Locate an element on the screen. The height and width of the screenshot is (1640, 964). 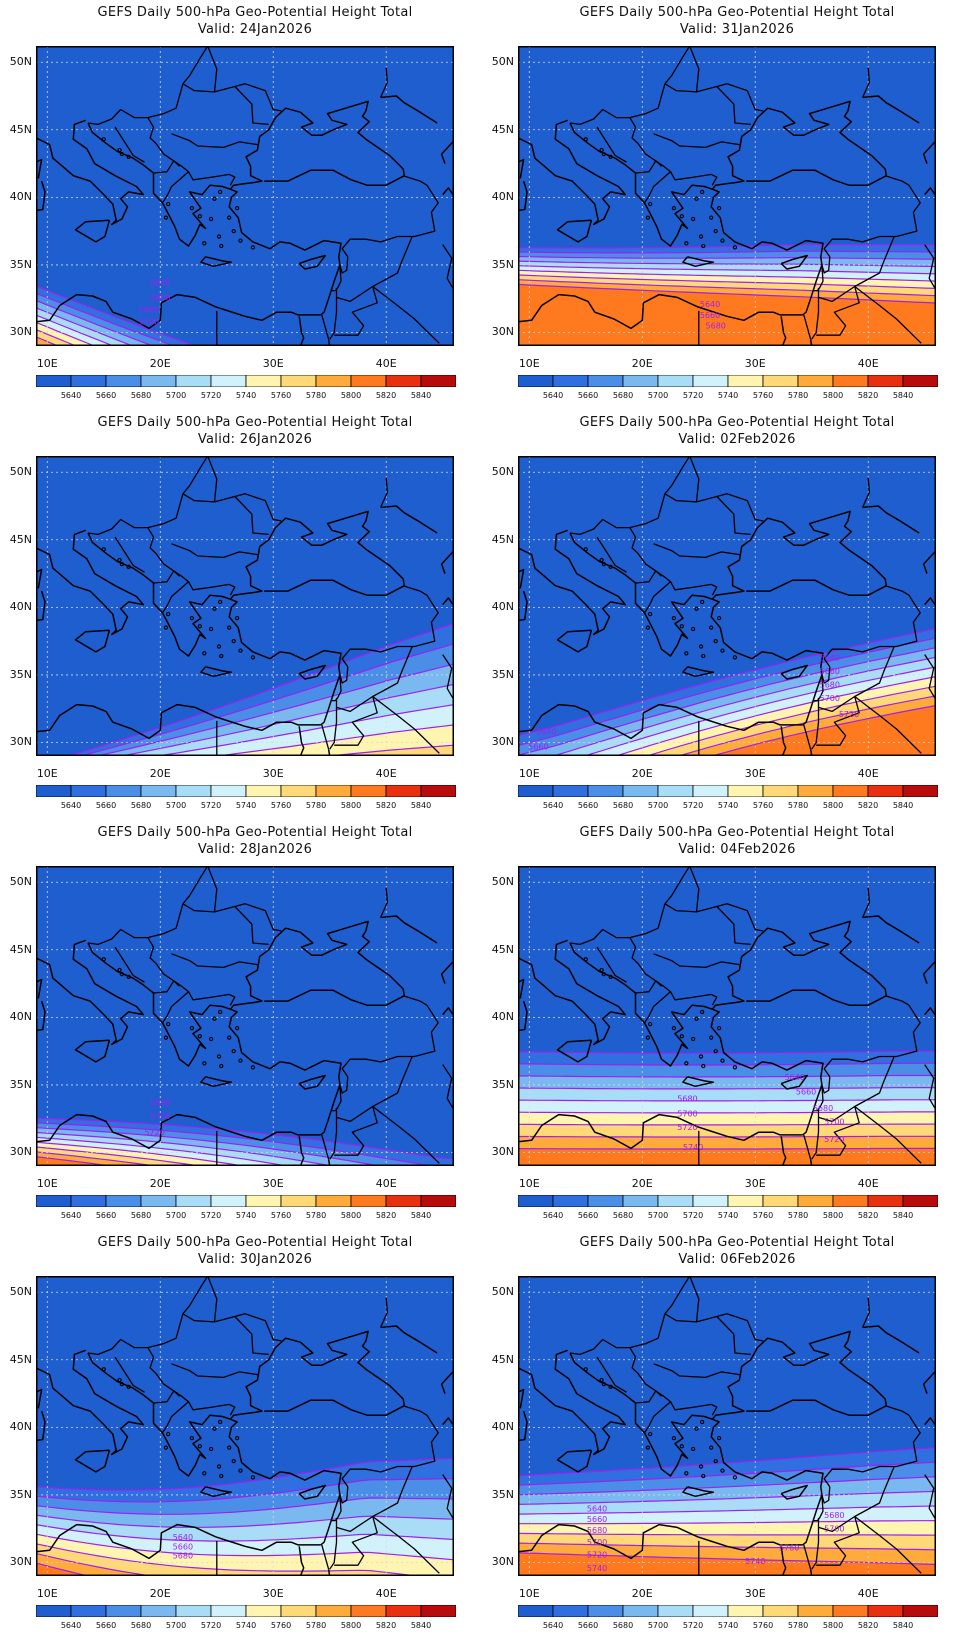
colorbar-label: 5640 is located at coordinates (71, 1625).